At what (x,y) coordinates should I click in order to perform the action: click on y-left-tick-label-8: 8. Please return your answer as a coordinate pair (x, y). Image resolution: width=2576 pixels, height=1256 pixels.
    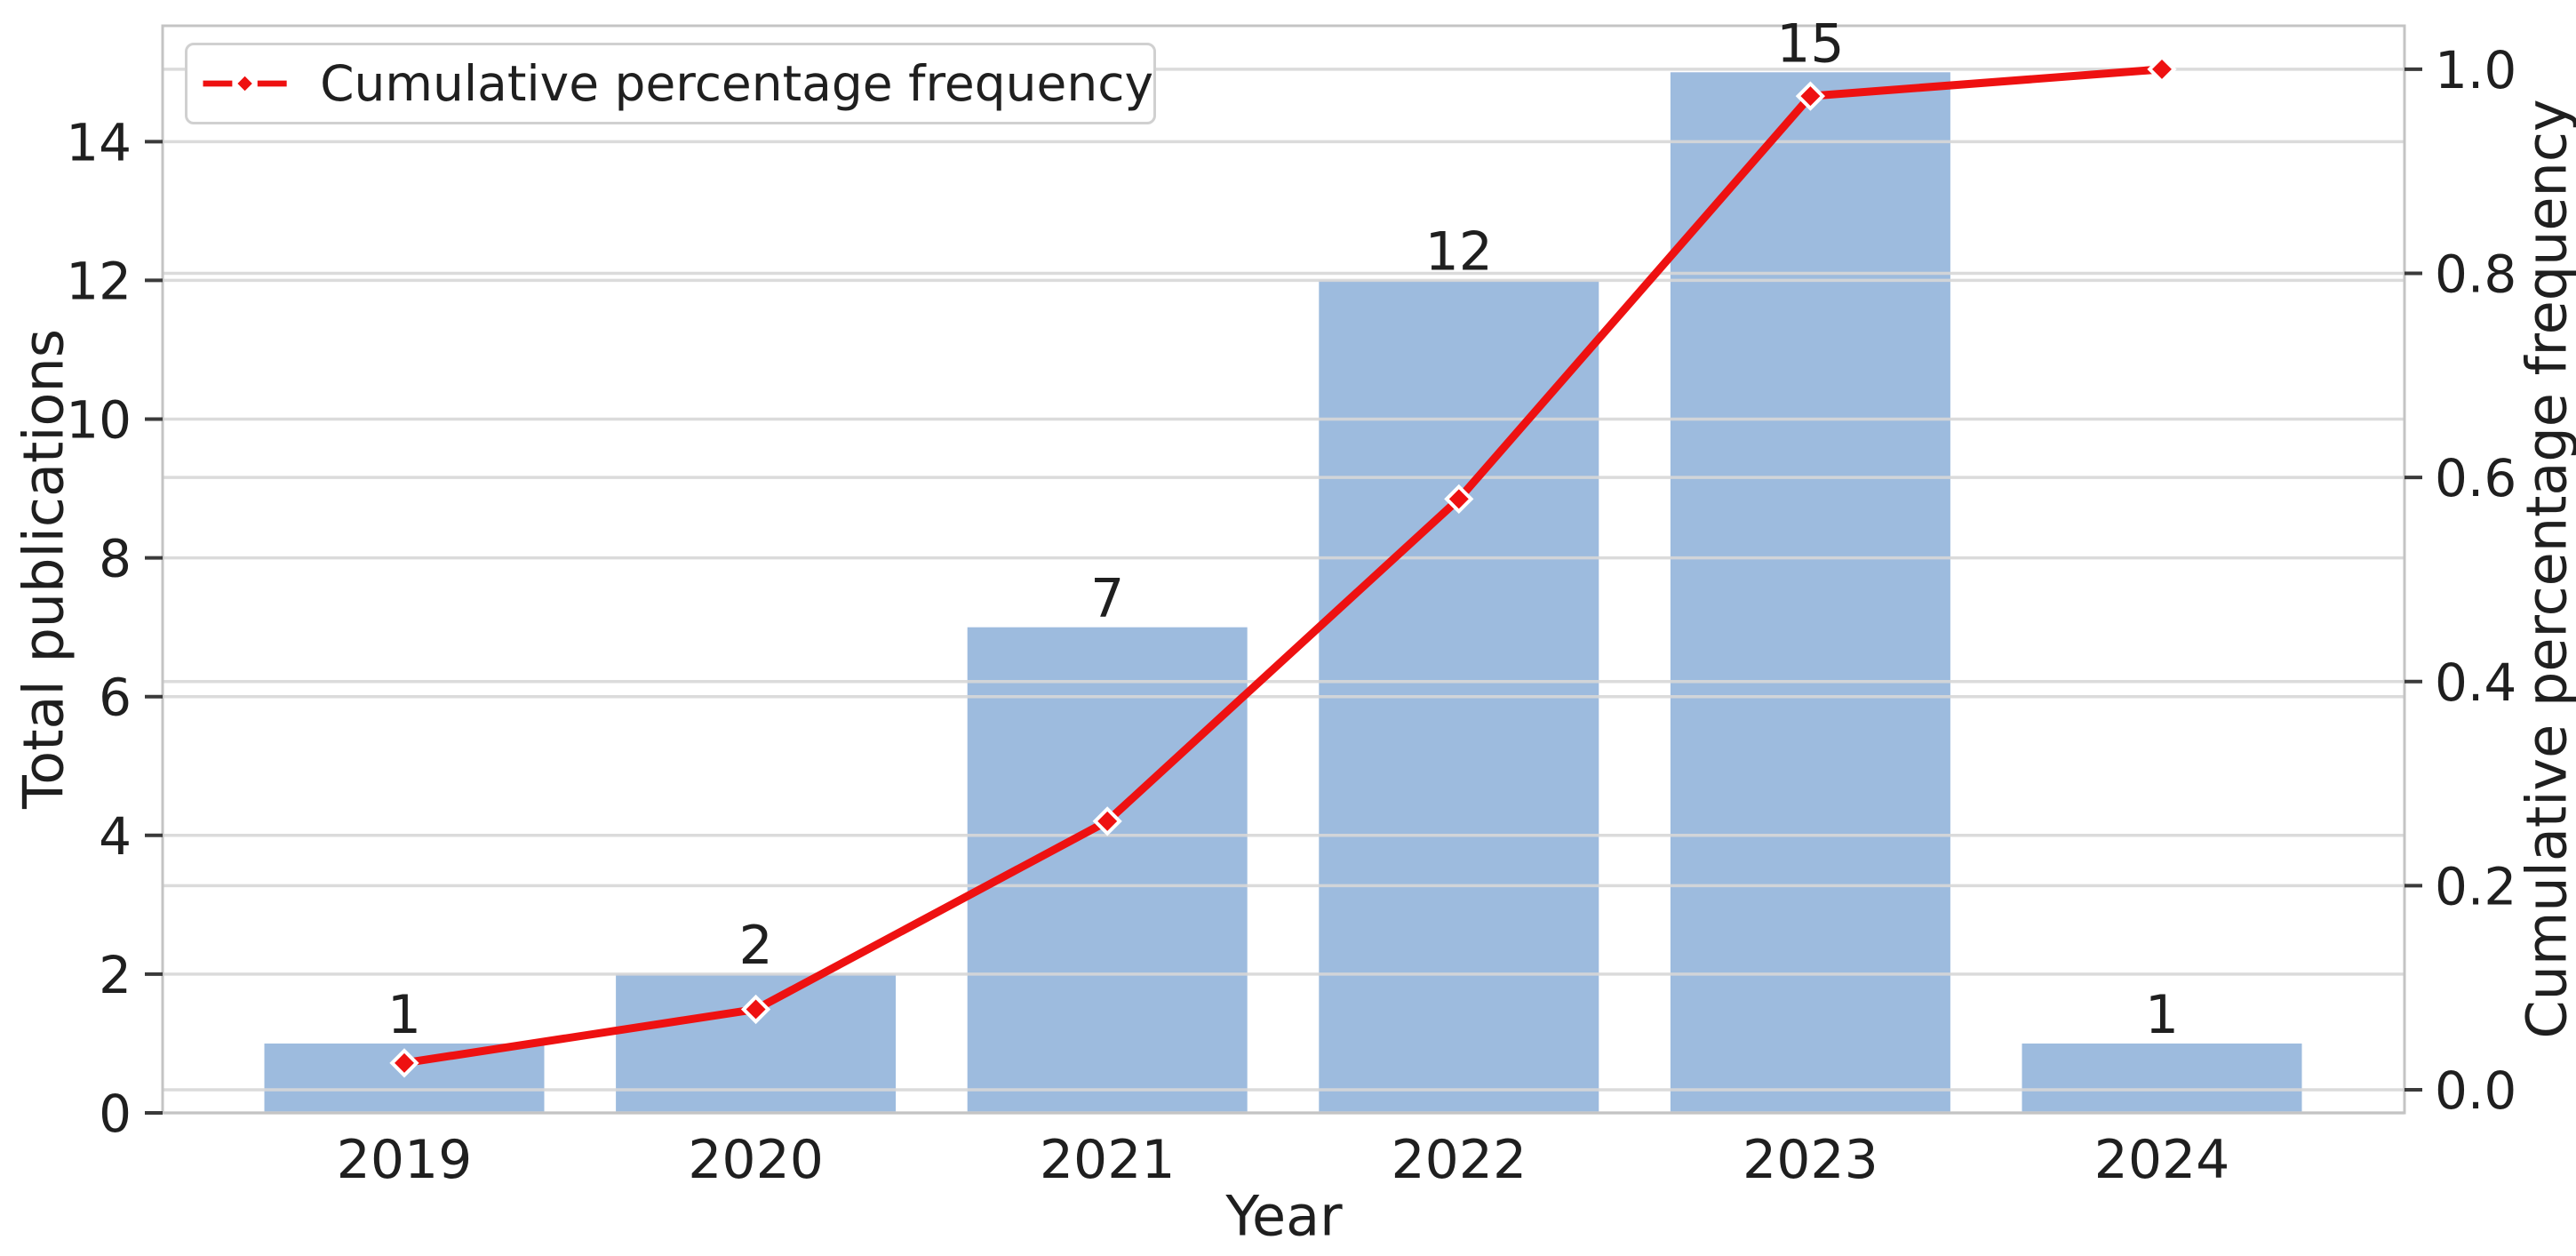
    Looking at the image, I should click on (115, 559).